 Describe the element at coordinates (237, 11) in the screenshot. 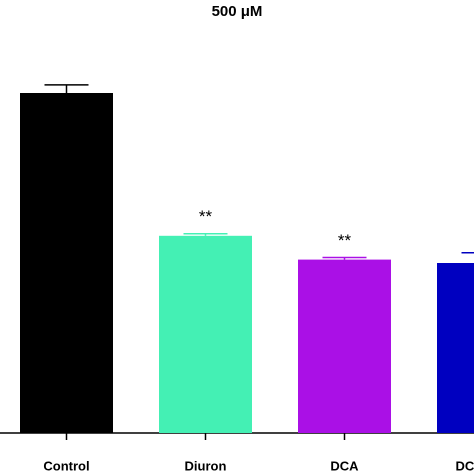

I see `chart-title: 500 μM` at that location.